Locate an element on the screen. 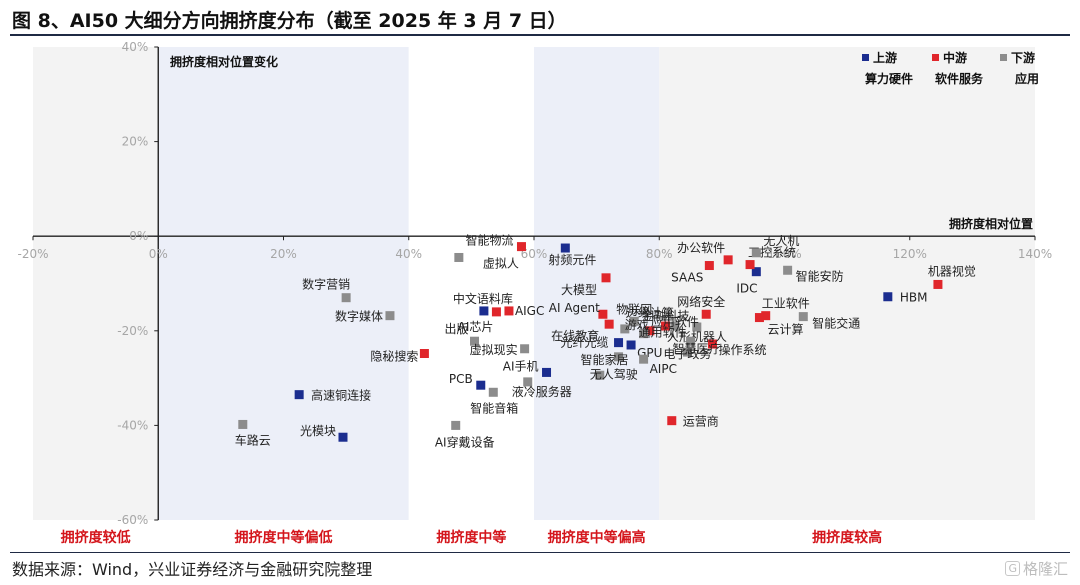  y-tick-label: 20% is located at coordinates (135, 142).